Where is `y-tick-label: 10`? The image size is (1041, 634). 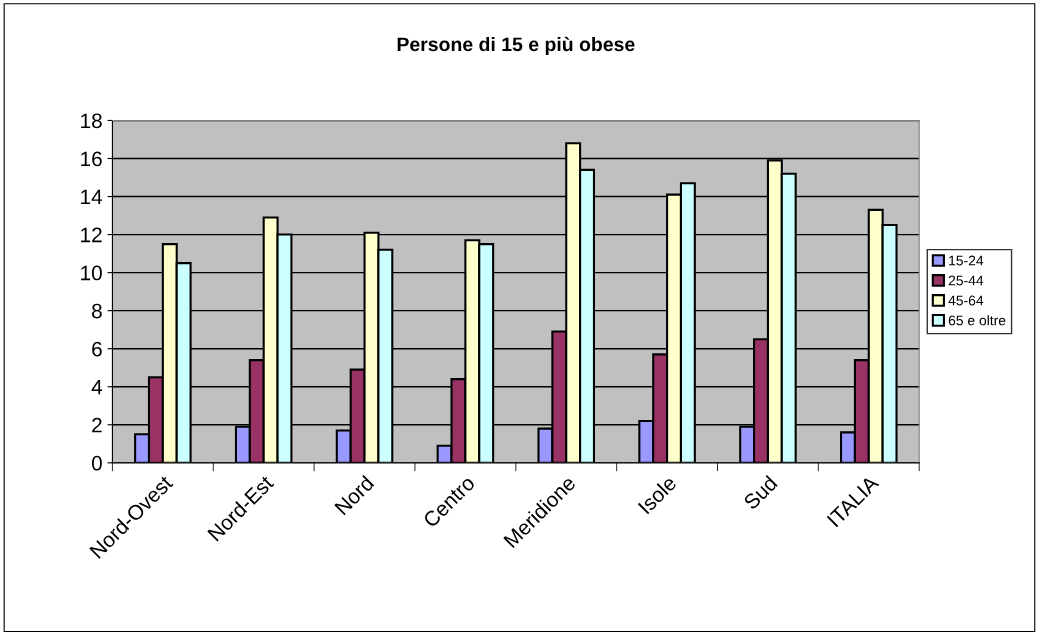 y-tick-label: 10 is located at coordinates (91, 273).